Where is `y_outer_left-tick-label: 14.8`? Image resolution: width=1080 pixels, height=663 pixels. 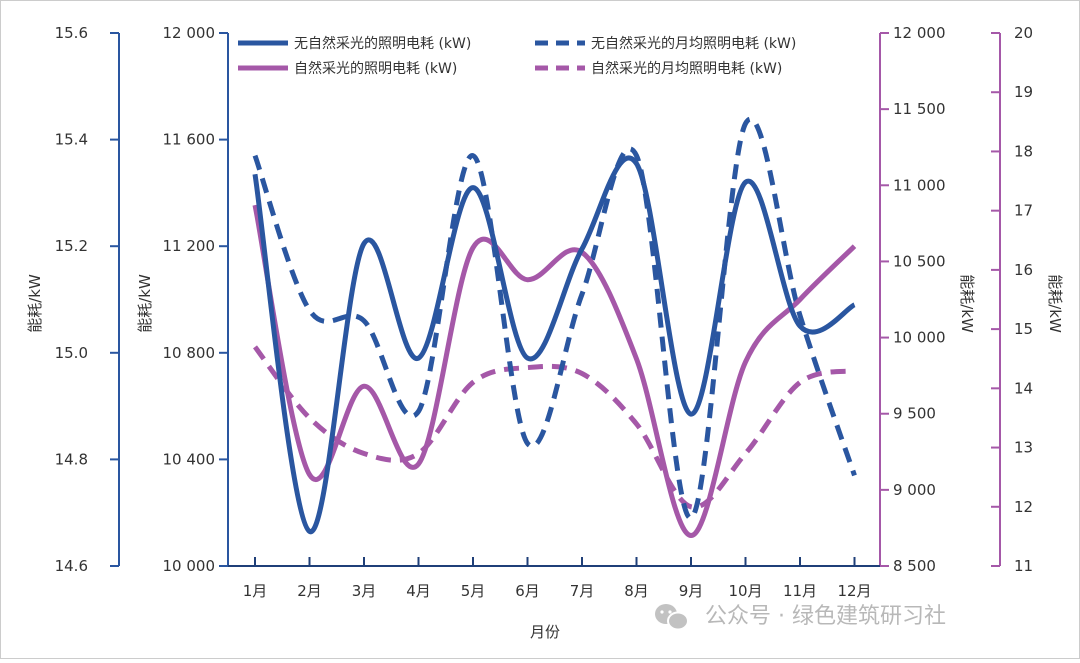
y_outer_left-tick-label: 14.8 is located at coordinates (71, 459).